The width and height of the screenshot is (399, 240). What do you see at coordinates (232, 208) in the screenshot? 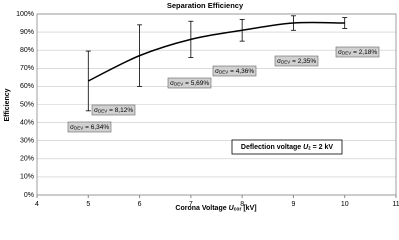
I see `x-label-symbol: U` at bounding box center [232, 208].